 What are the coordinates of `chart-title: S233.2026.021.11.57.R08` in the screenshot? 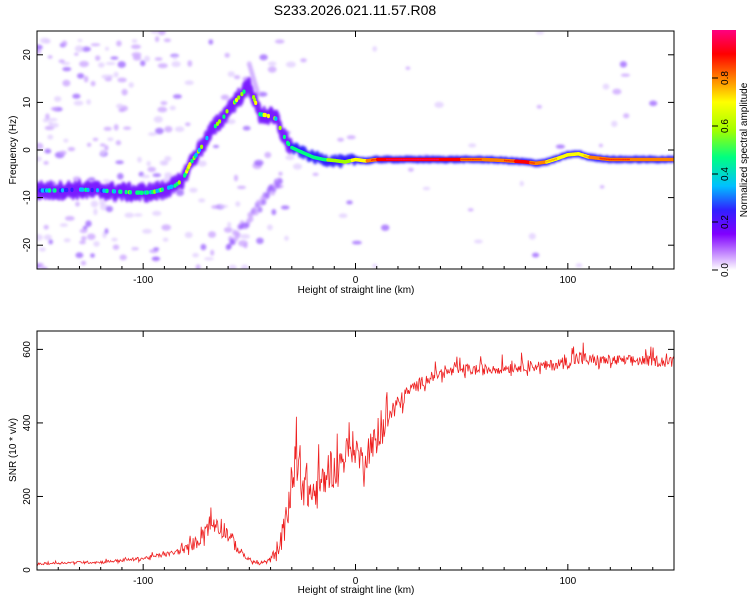 It's located at (355, 10).